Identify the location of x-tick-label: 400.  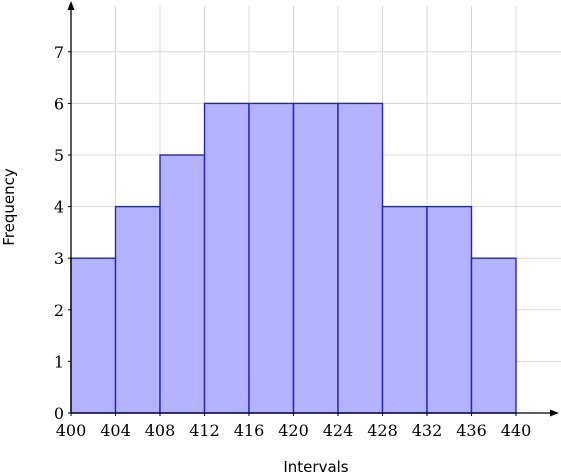
(71, 430).